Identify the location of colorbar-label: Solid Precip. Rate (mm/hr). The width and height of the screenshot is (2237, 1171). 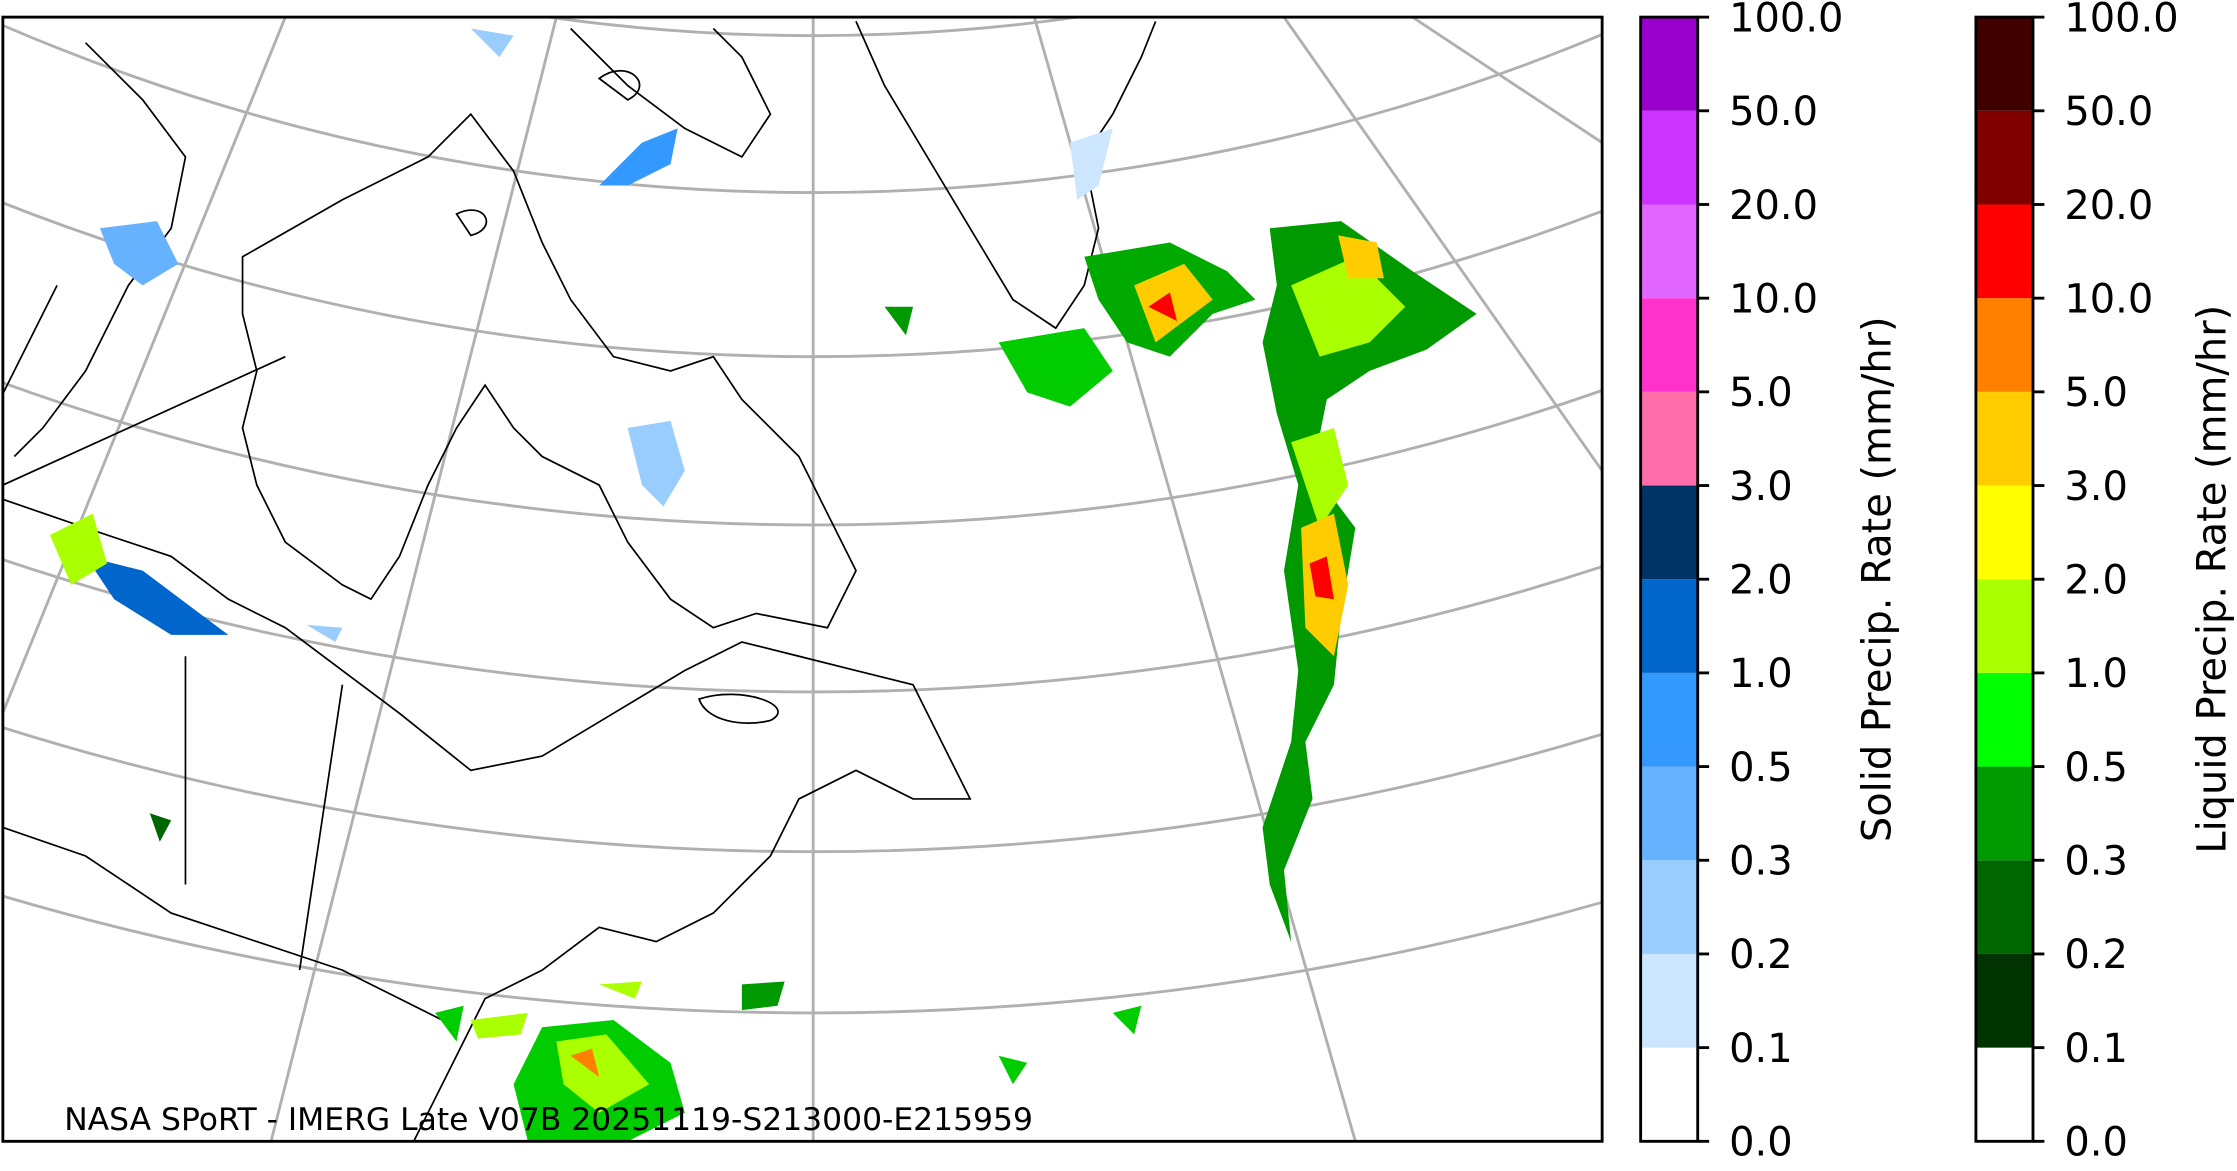
(1877, 579).